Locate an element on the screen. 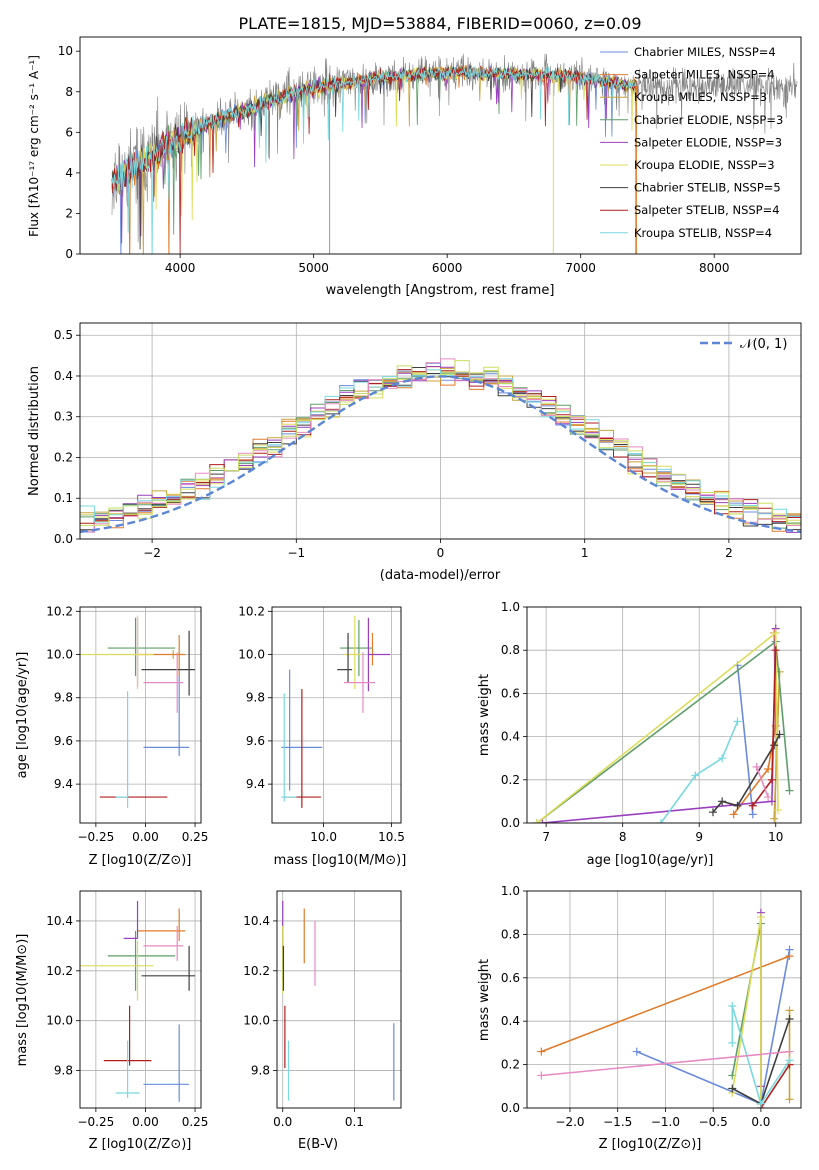 This screenshot has height=1170, width=819. age-weight-xlabel: age [log10(age/yr)] is located at coordinates (650, 860).